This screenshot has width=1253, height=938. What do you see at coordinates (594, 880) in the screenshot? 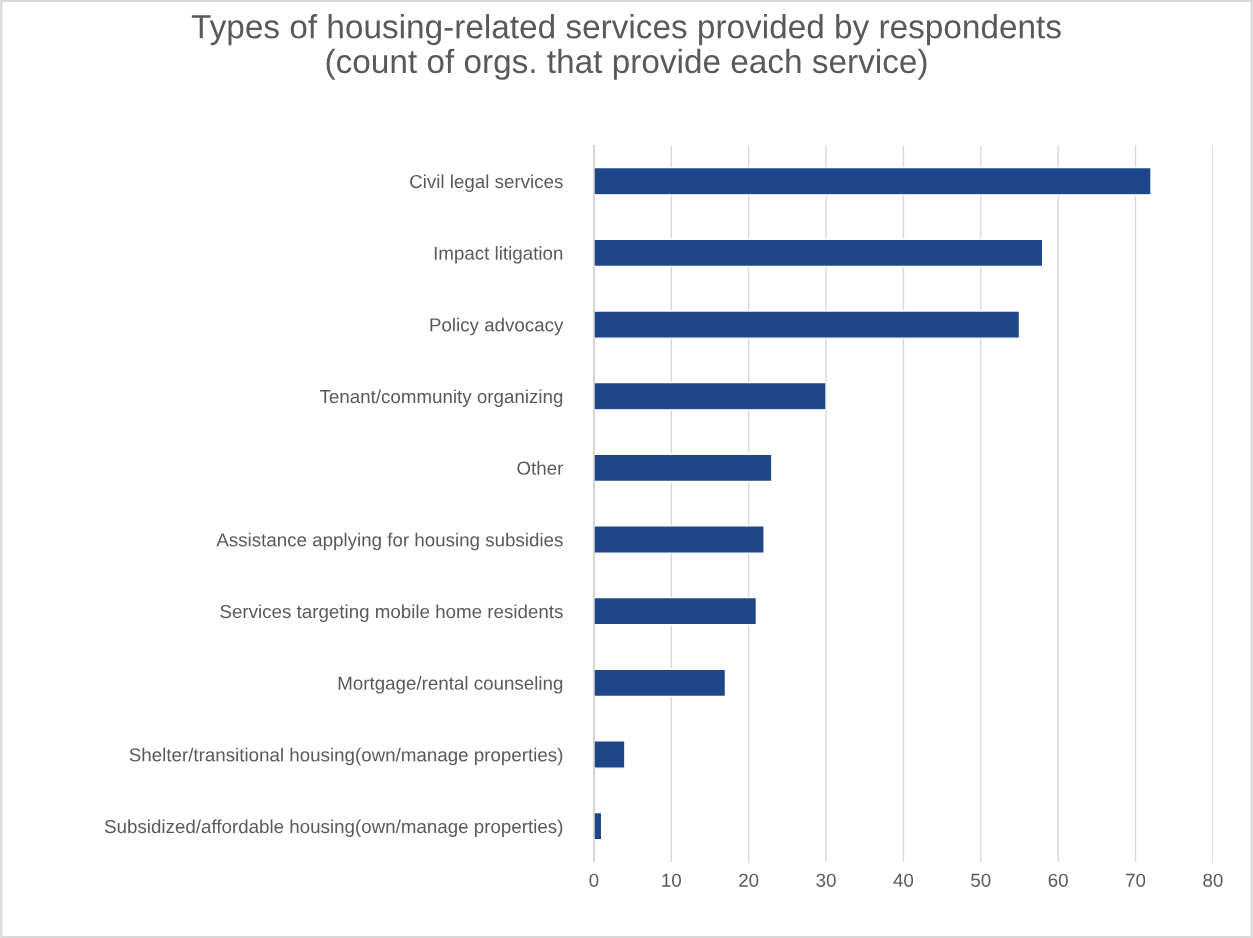
I see `x-tick-label: 0` at bounding box center [594, 880].